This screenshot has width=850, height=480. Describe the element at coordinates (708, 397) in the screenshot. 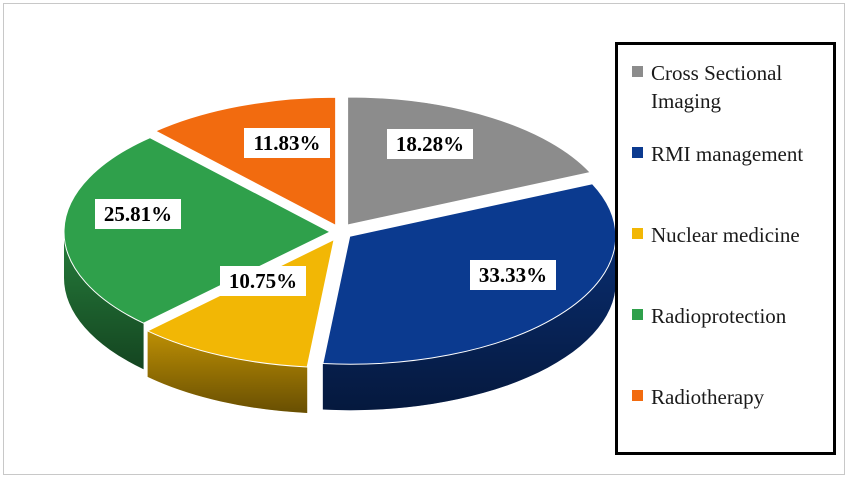

I see `legend-label: Radiotherapy` at that location.